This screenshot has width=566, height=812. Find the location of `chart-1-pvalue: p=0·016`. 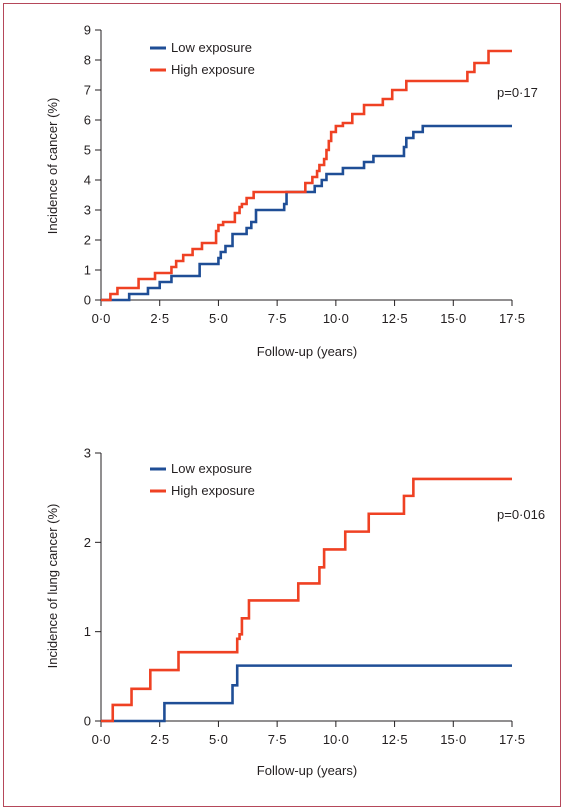

chart-1-pvalue: p=0·016 is located at coordinates (521, 514).